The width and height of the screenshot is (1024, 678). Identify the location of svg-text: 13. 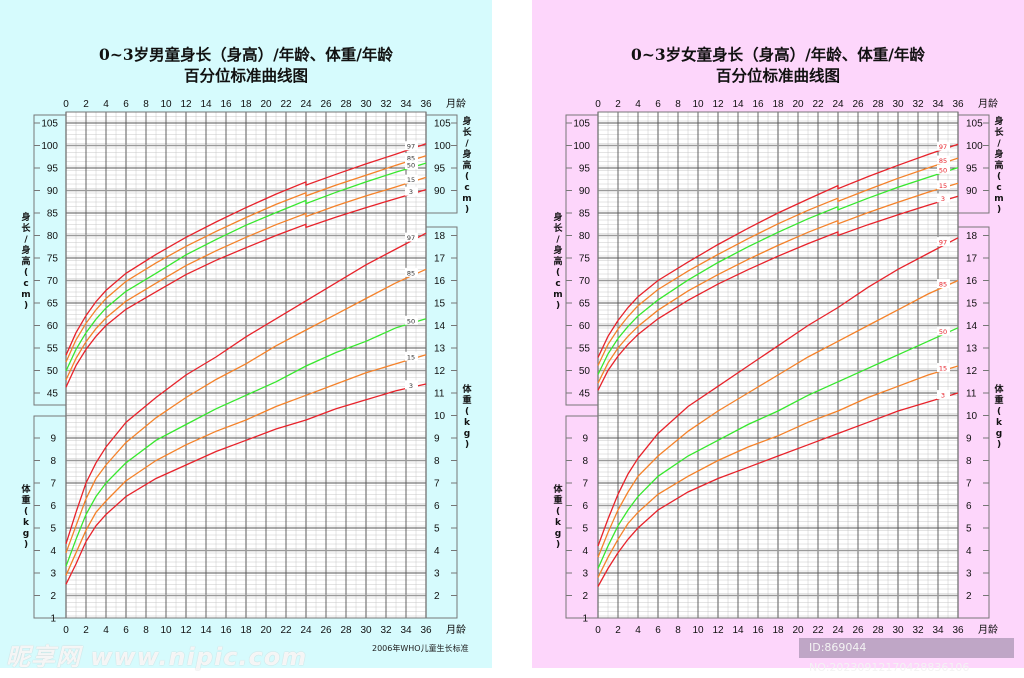
(440, 349).